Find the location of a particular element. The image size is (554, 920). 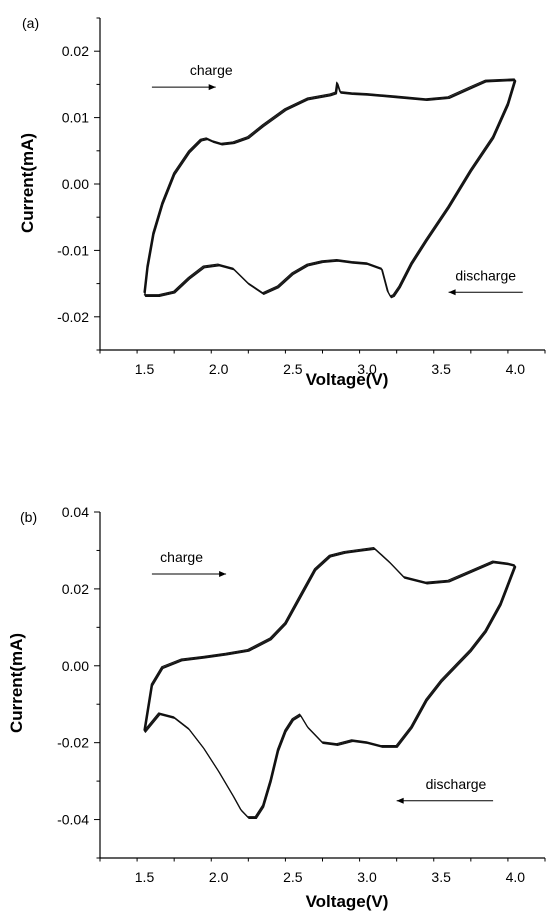

panel-label: (b) is located at coordinates (28, 517).